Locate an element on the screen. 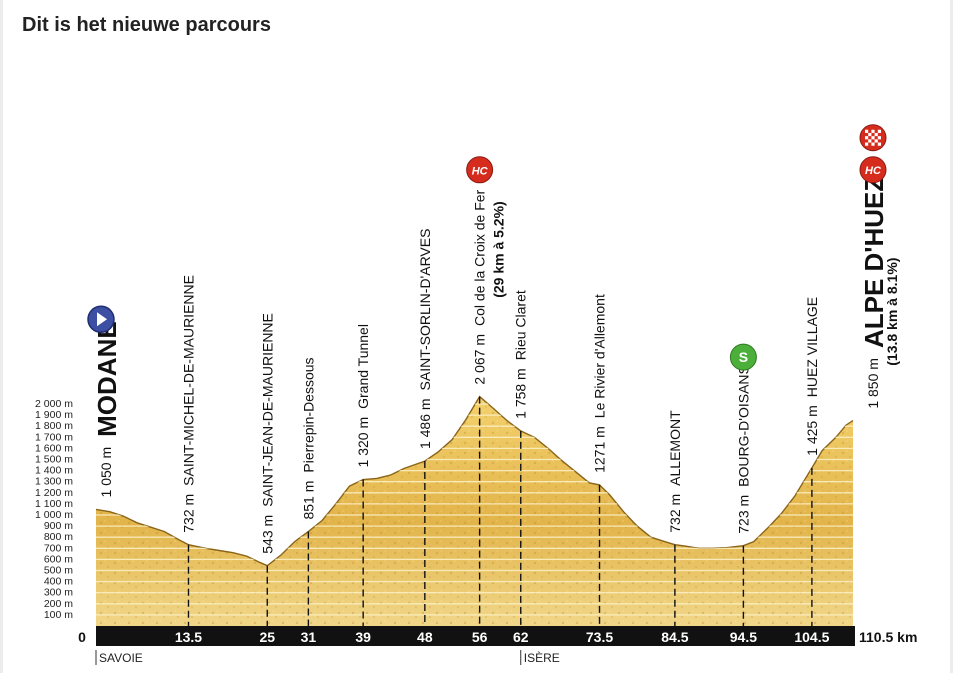 The width and height of the screenshot is (961, 673). km-tick-label: 31 is located at coordinates (309, 637).